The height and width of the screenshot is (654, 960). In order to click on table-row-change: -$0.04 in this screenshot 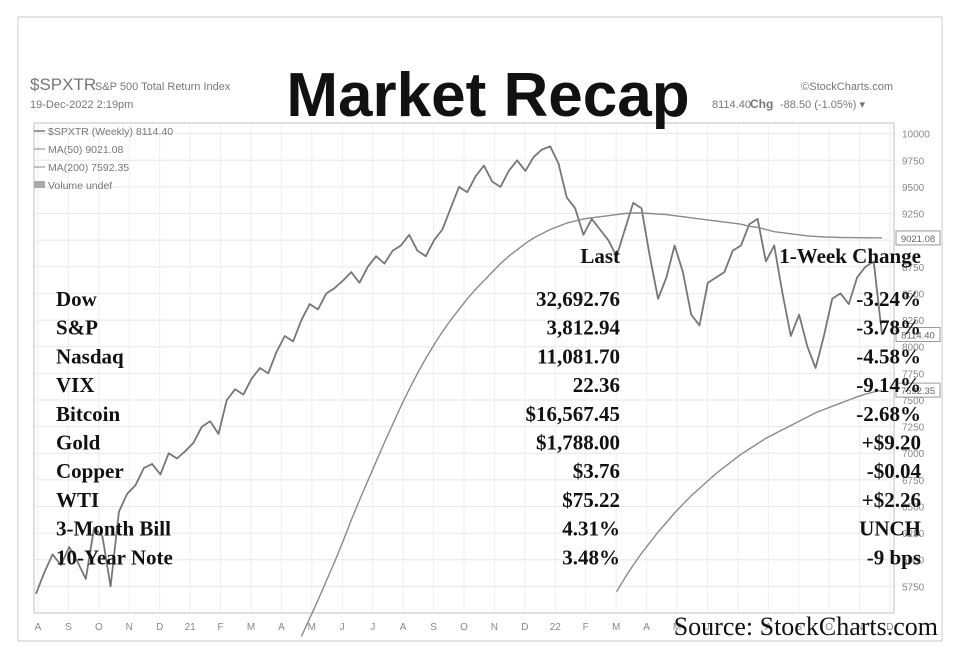, I will do `click(894, 471)`.